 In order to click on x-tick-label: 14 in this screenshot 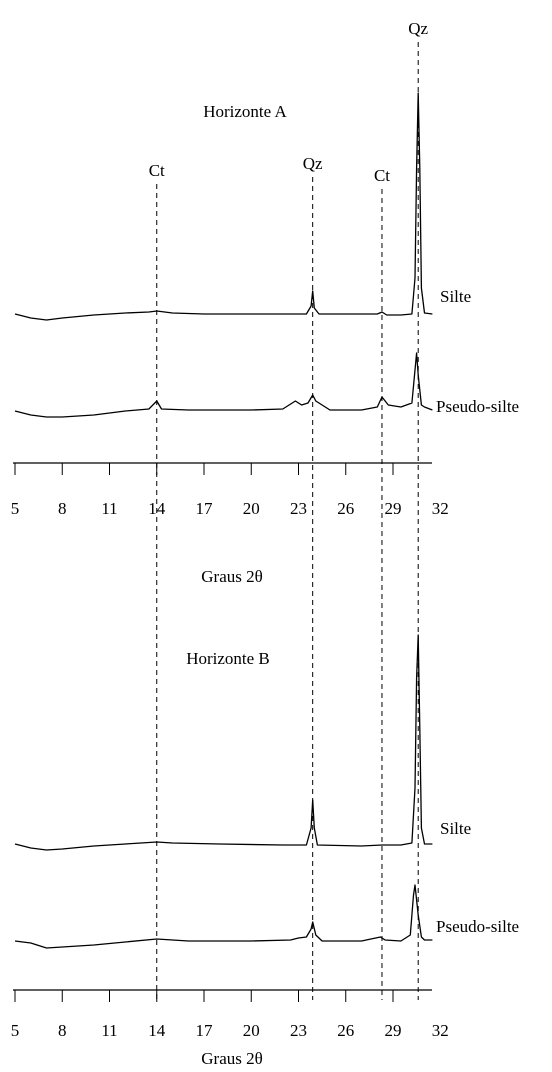, I will do `click(157, 1030)`.